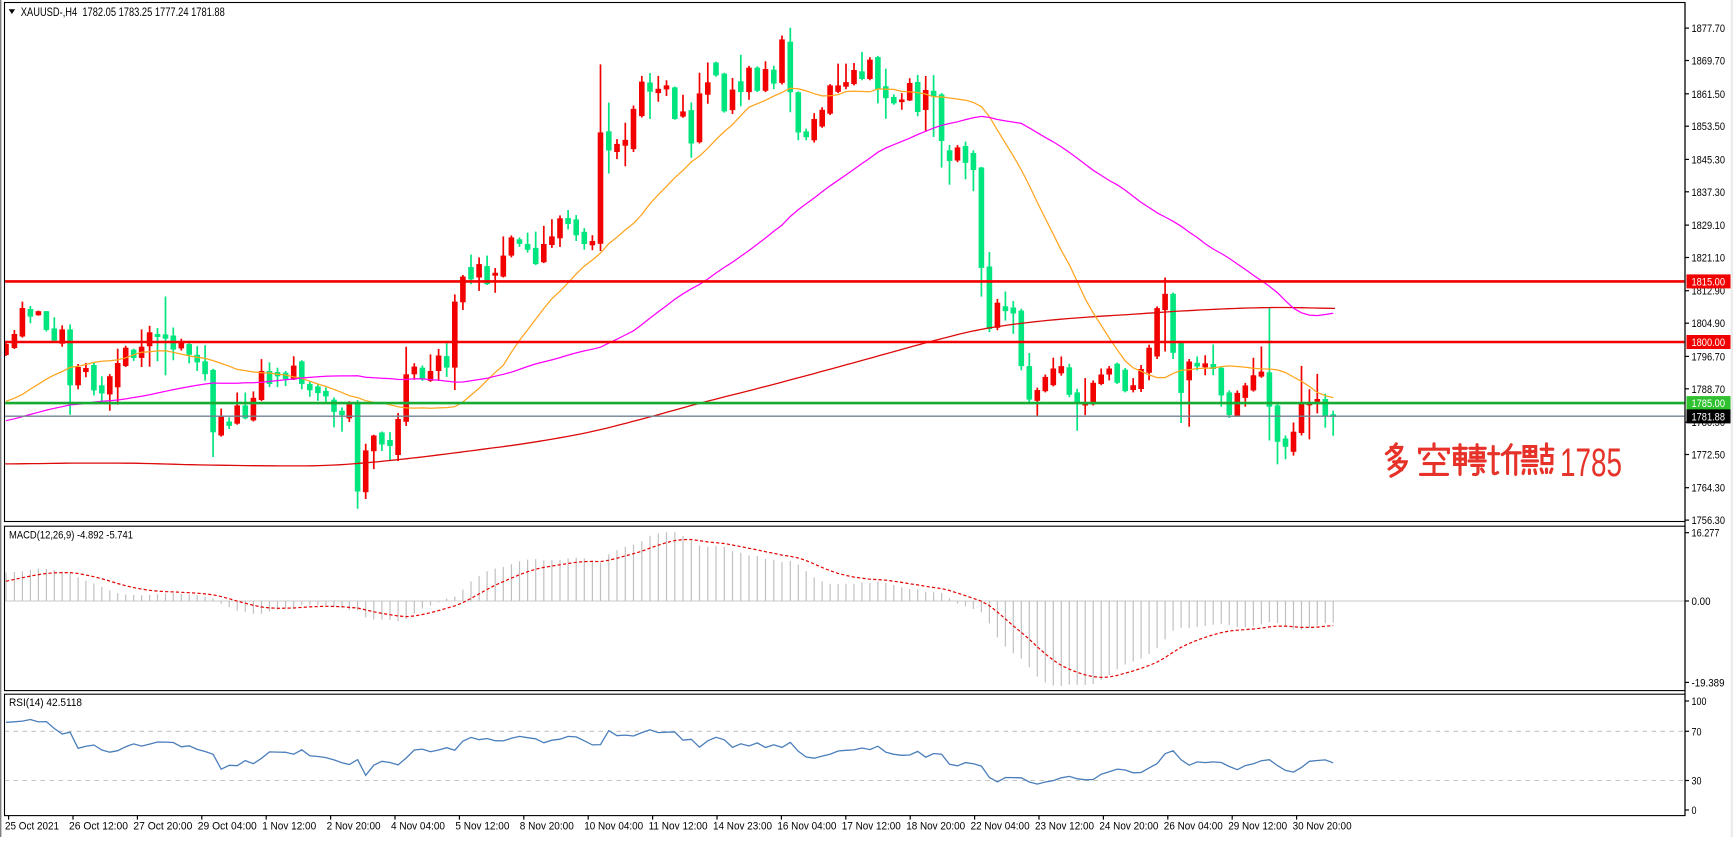  I want to click on svg-text: -19.389, so click(1708, 683).